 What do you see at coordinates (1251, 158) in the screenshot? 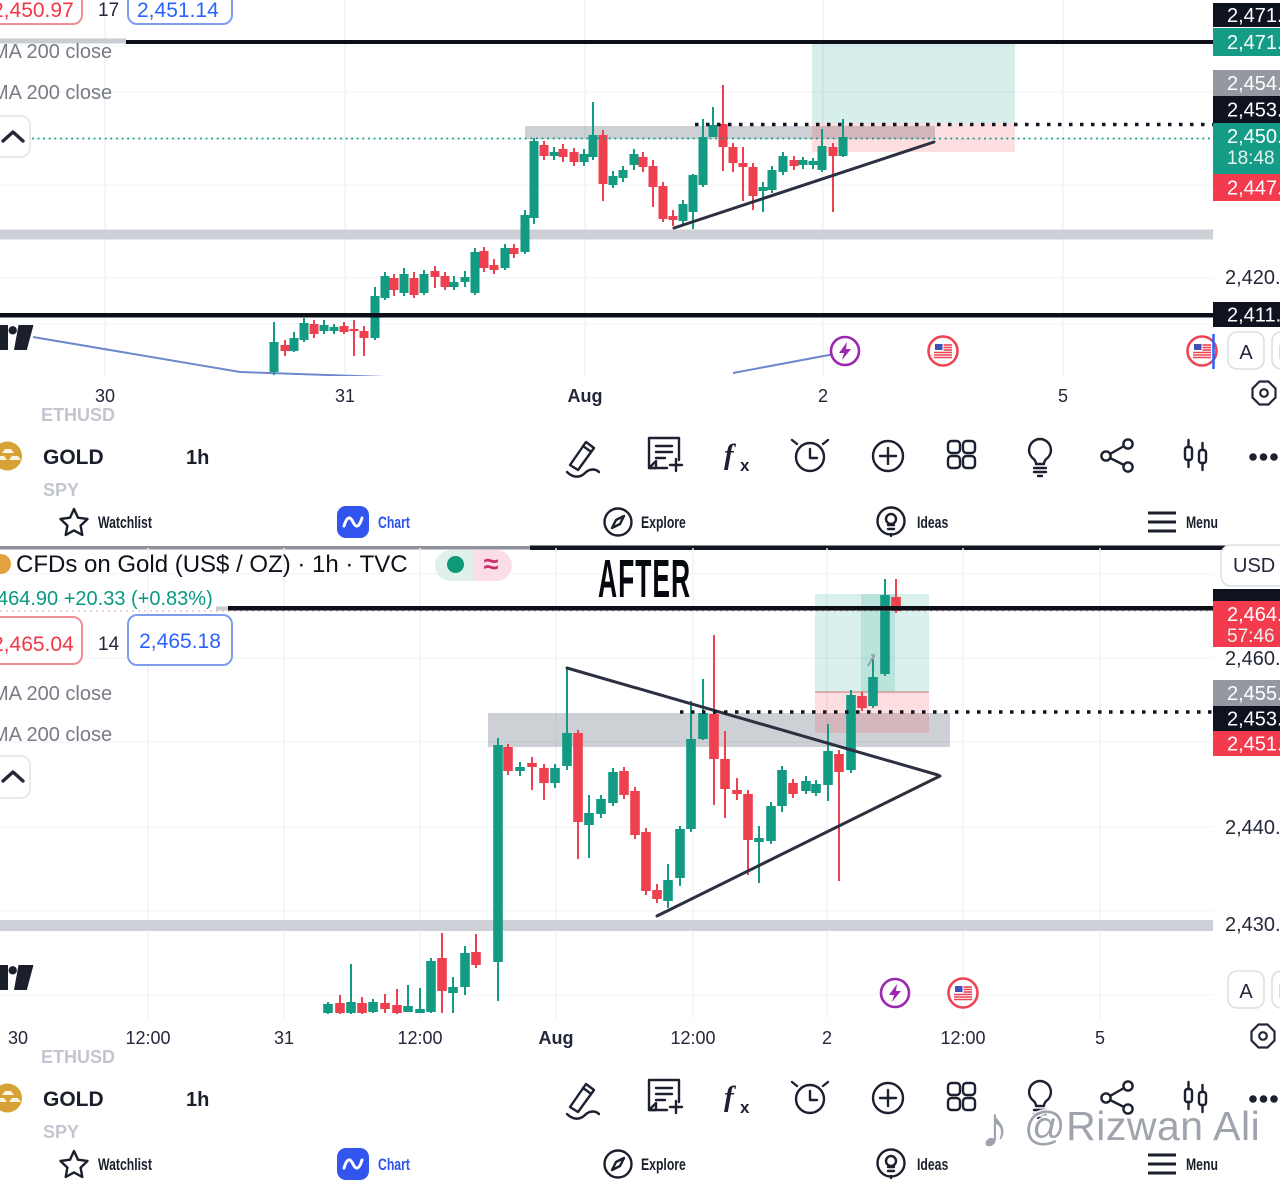
I see `svg-text: 18:48` at bounding box center [1251, 158].